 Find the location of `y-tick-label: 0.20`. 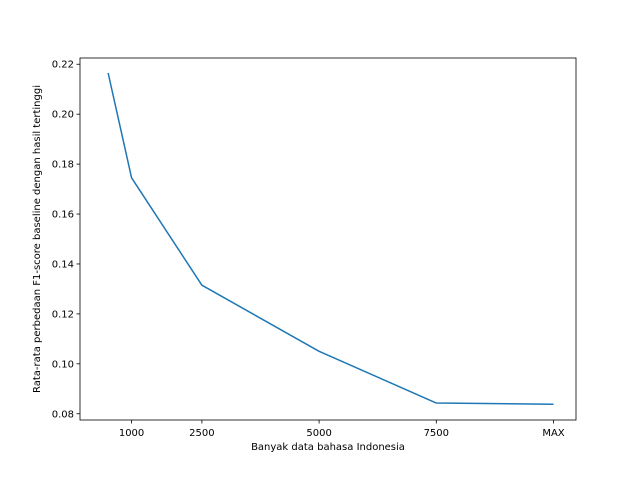

y-tick-label: 0.20 is located at coordinates (63, 115).